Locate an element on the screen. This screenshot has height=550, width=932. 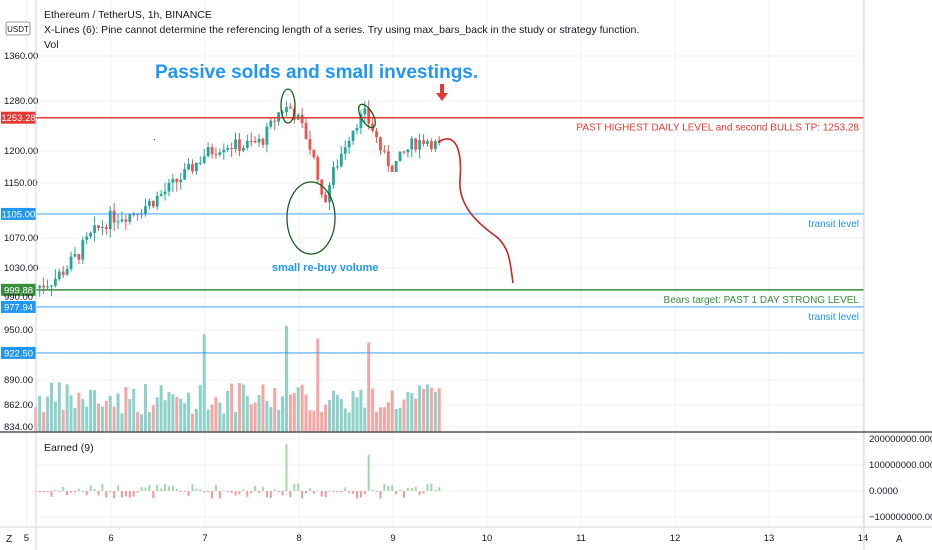
volume-legend: Vol is located at coordinates (51, 45).